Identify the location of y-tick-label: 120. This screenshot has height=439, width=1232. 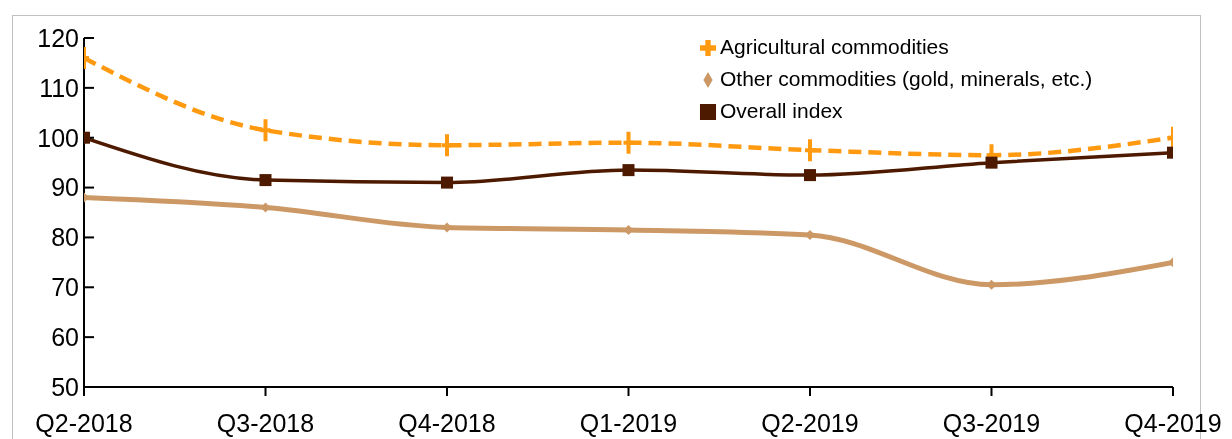
(58, 37).